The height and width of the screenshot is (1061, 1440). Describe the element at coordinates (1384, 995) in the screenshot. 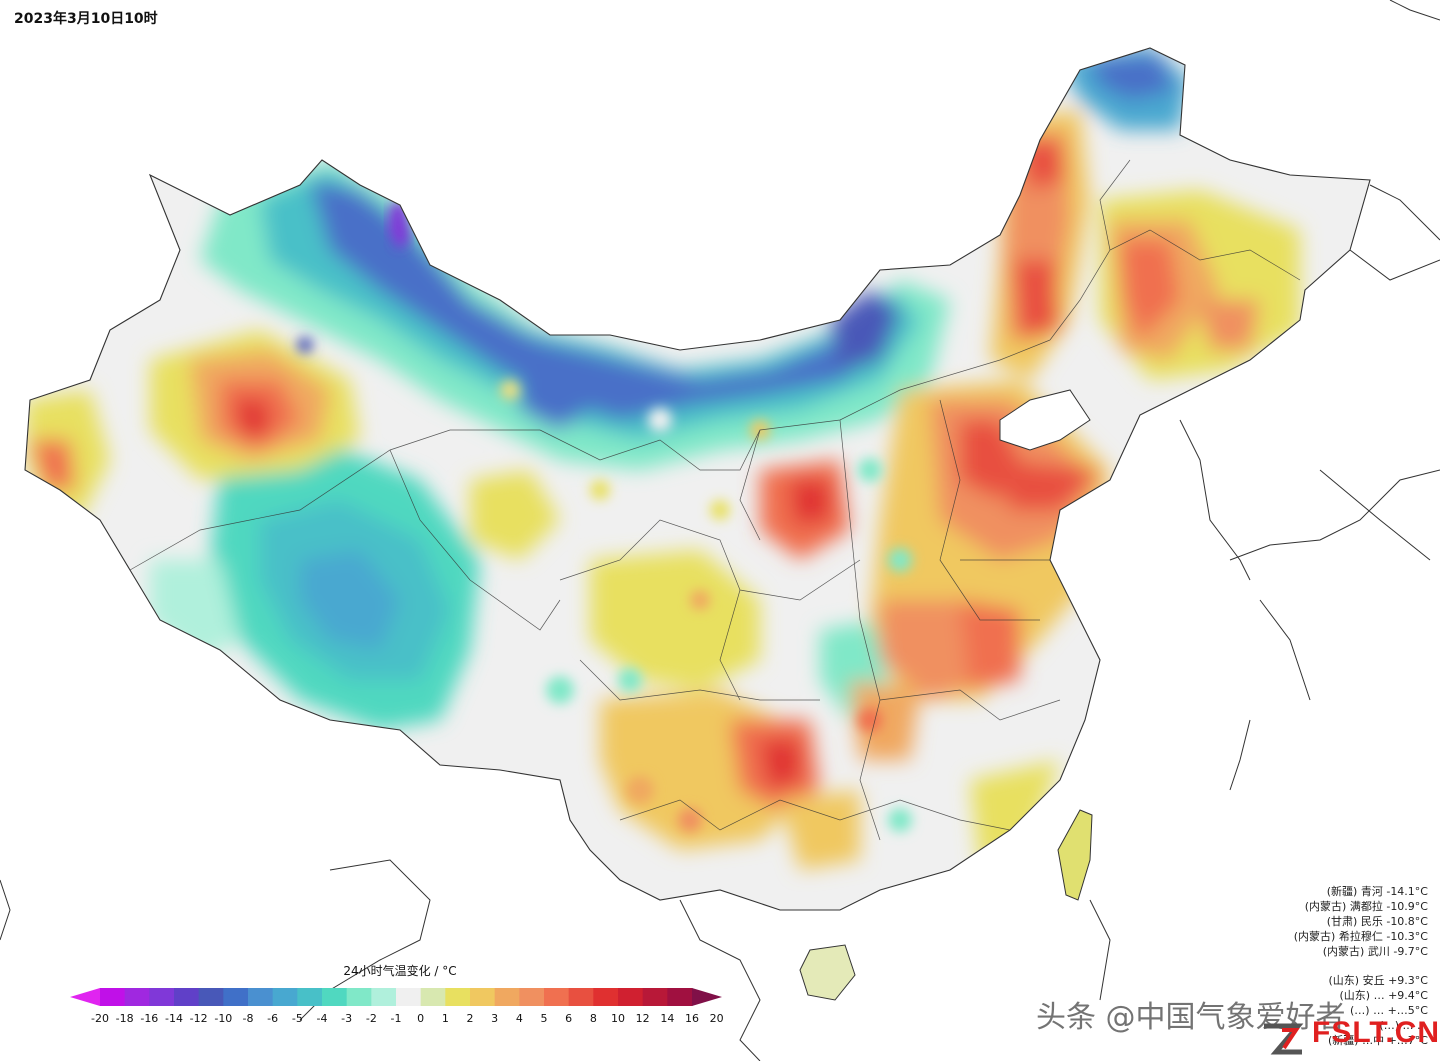

I see `stat-row: (山东) … +9.4°C` at that location.